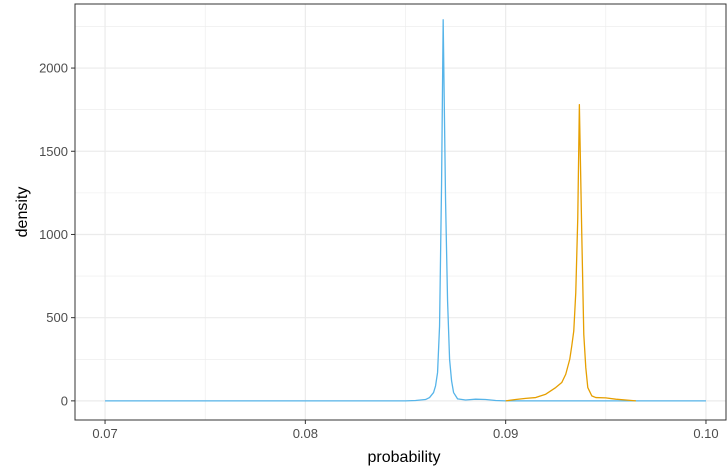 Image resolution: width=727 pixels, height=467 pixels. I want to click on y-tick-label: 500, so click(57, 317).